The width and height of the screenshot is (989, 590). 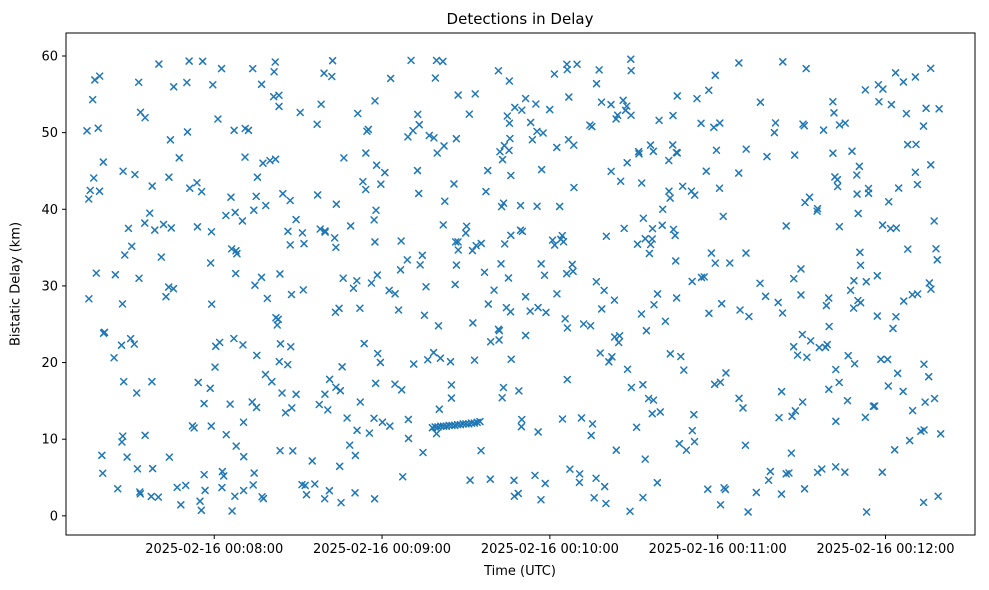 What do you see at coordinates (49, 133) in the screenshot?
I see `y-tick-label: 50` at bounding box center [49, 133].